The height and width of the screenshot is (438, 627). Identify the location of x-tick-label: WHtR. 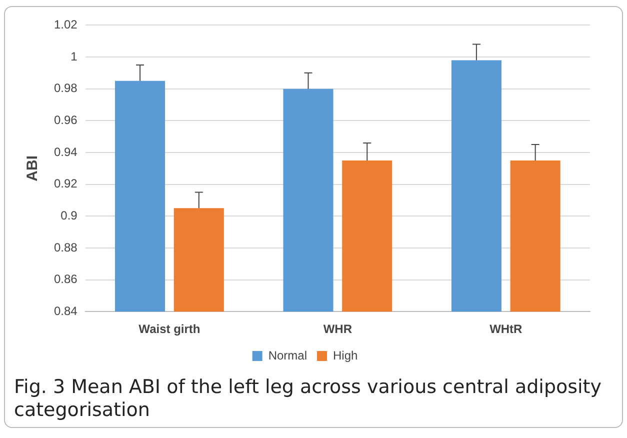
(506, 329).